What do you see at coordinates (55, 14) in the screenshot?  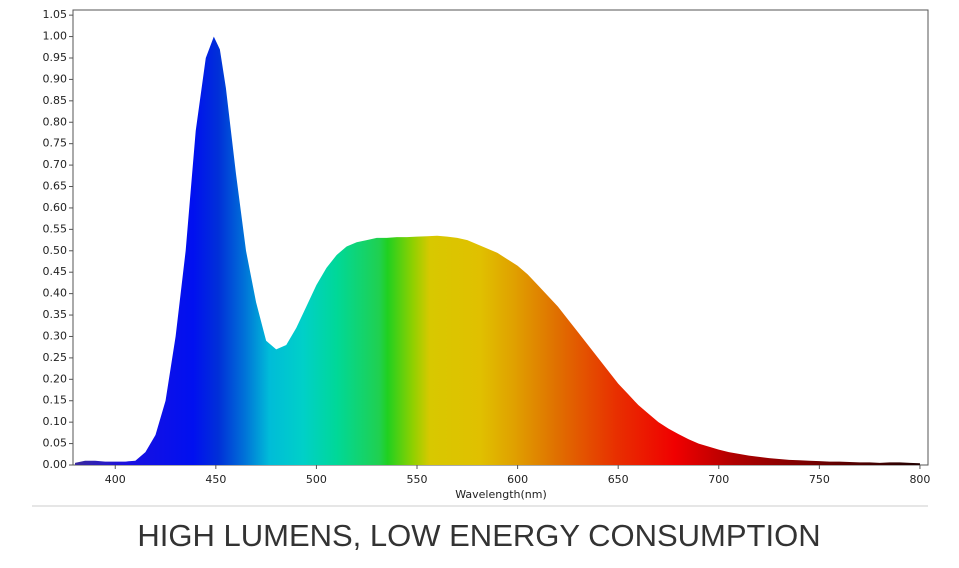 I see `y-tick-label: 1.05` at bounding box center [55, 14].